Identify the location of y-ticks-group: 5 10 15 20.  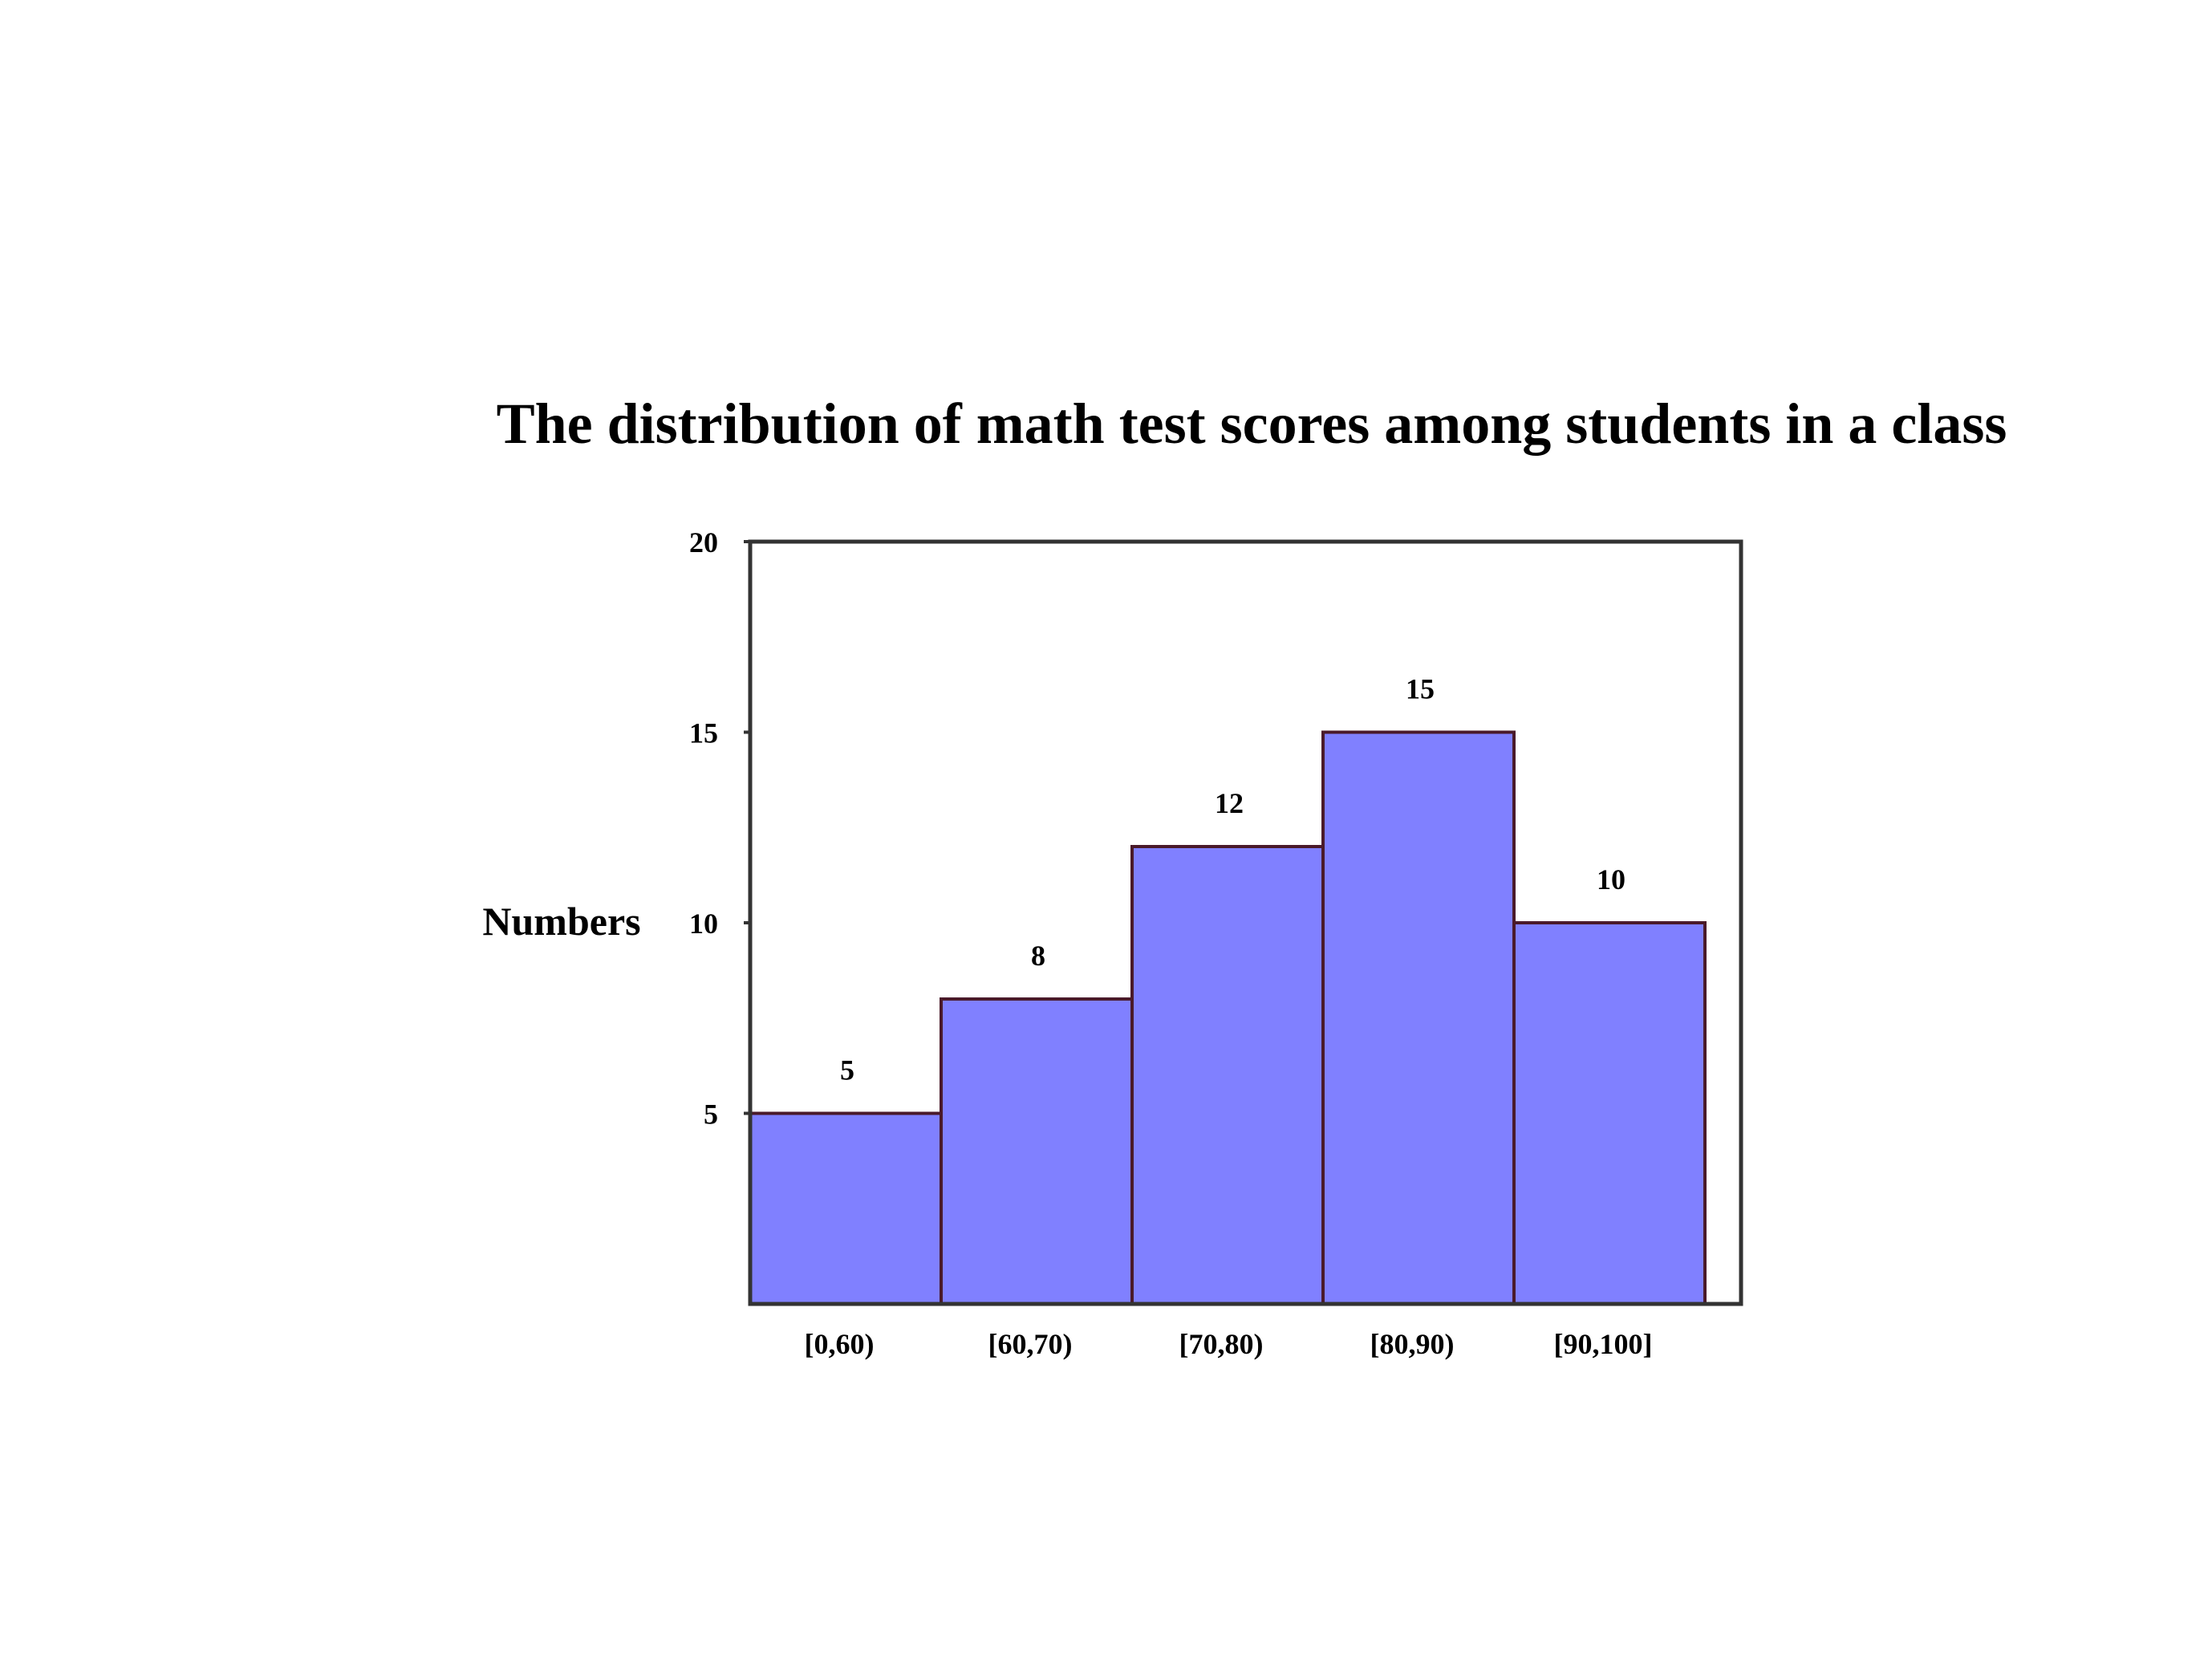
(719, 828).